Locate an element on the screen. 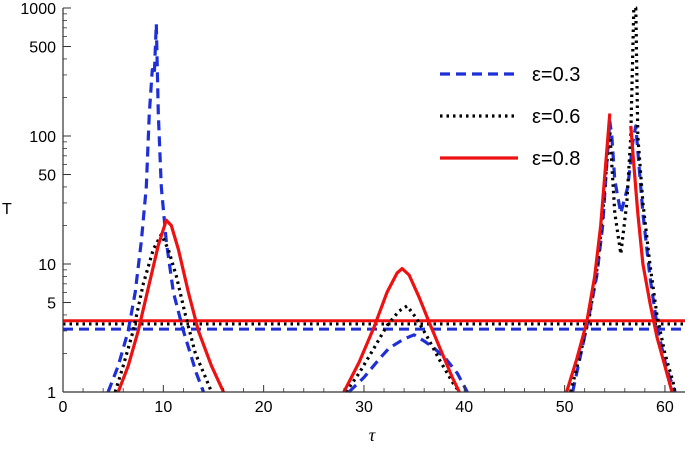 This screenshot has width=685, height=452. legend-label: ε=0.6 is located at coordinates (556, 117).